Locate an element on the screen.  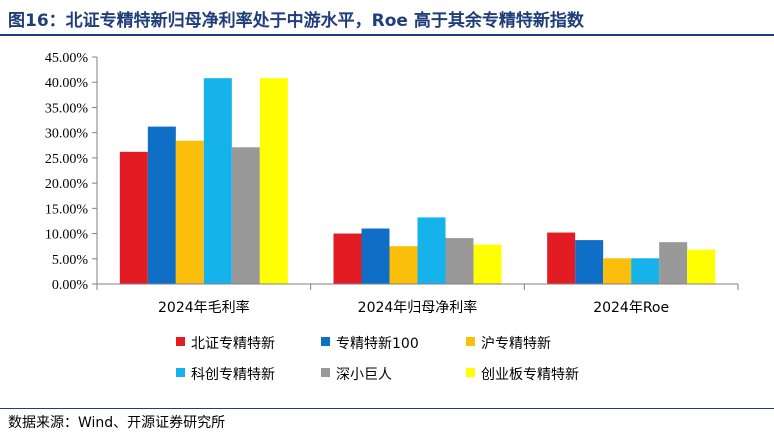
x-axis: 2024年毛利率 2024年归母净利率 2024年Roe is located at coordinates (417, 299).